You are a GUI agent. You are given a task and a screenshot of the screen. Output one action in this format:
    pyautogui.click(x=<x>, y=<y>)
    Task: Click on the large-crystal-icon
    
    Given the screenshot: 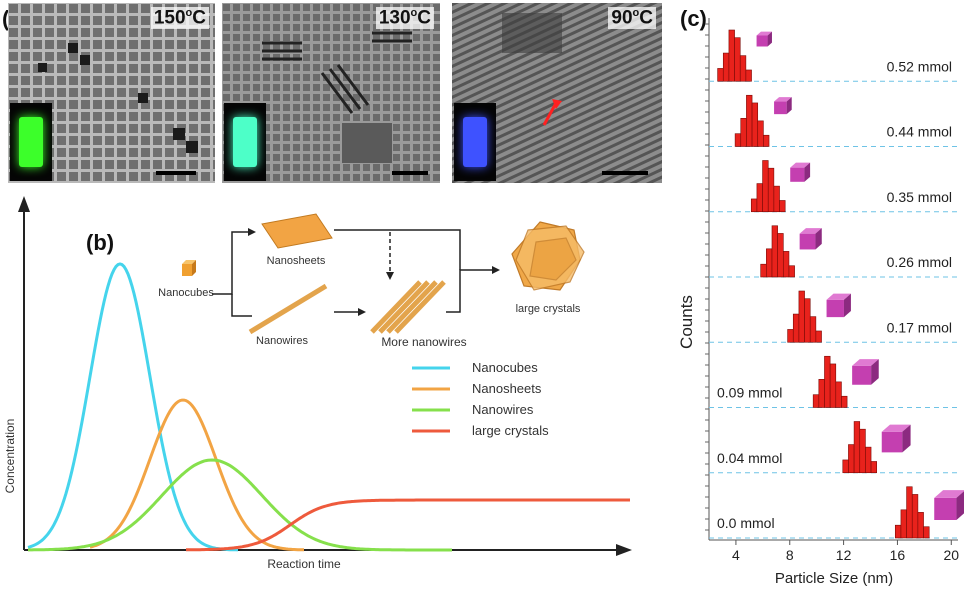 What is the action you would take?
    pyautogui.click(x=548, y=256)
    